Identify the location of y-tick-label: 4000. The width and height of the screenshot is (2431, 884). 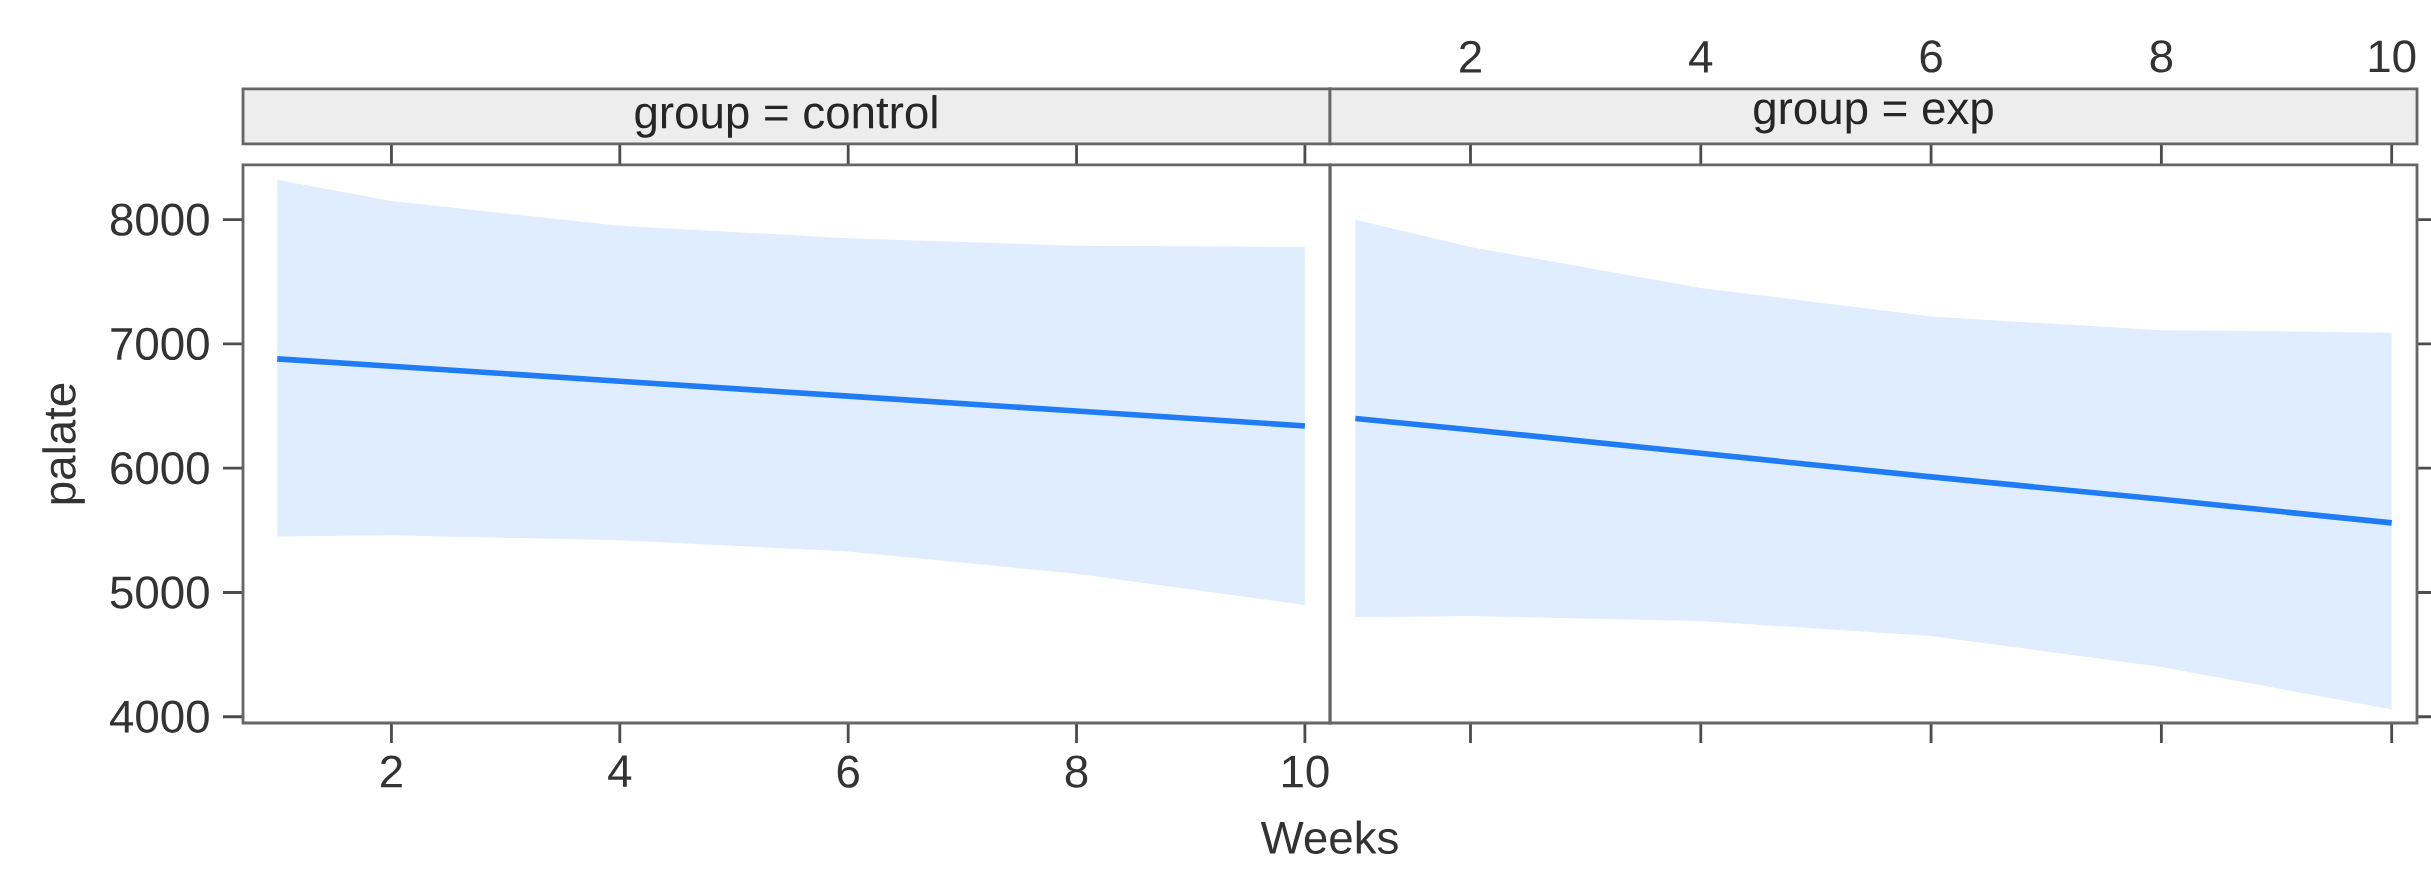
(159, 716).